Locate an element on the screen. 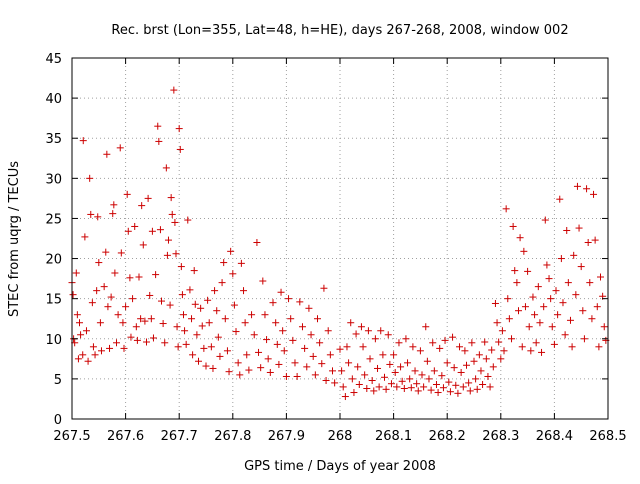  x-tick-label: 268.2 is located at coordinates (447, 436).